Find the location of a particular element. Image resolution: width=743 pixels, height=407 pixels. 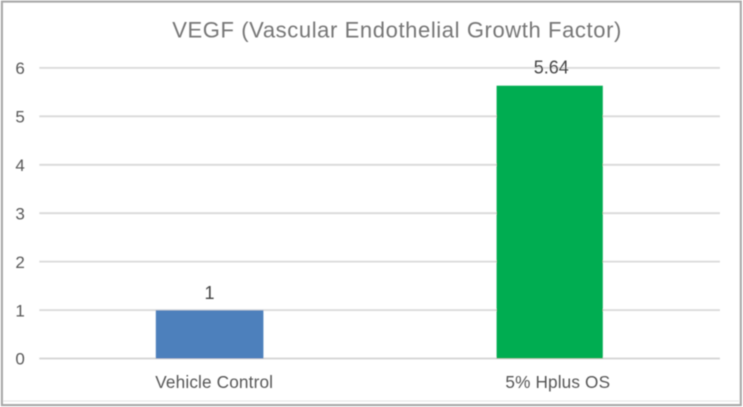

svg-text: Vehicle Control is located at coordinates (214, 382).